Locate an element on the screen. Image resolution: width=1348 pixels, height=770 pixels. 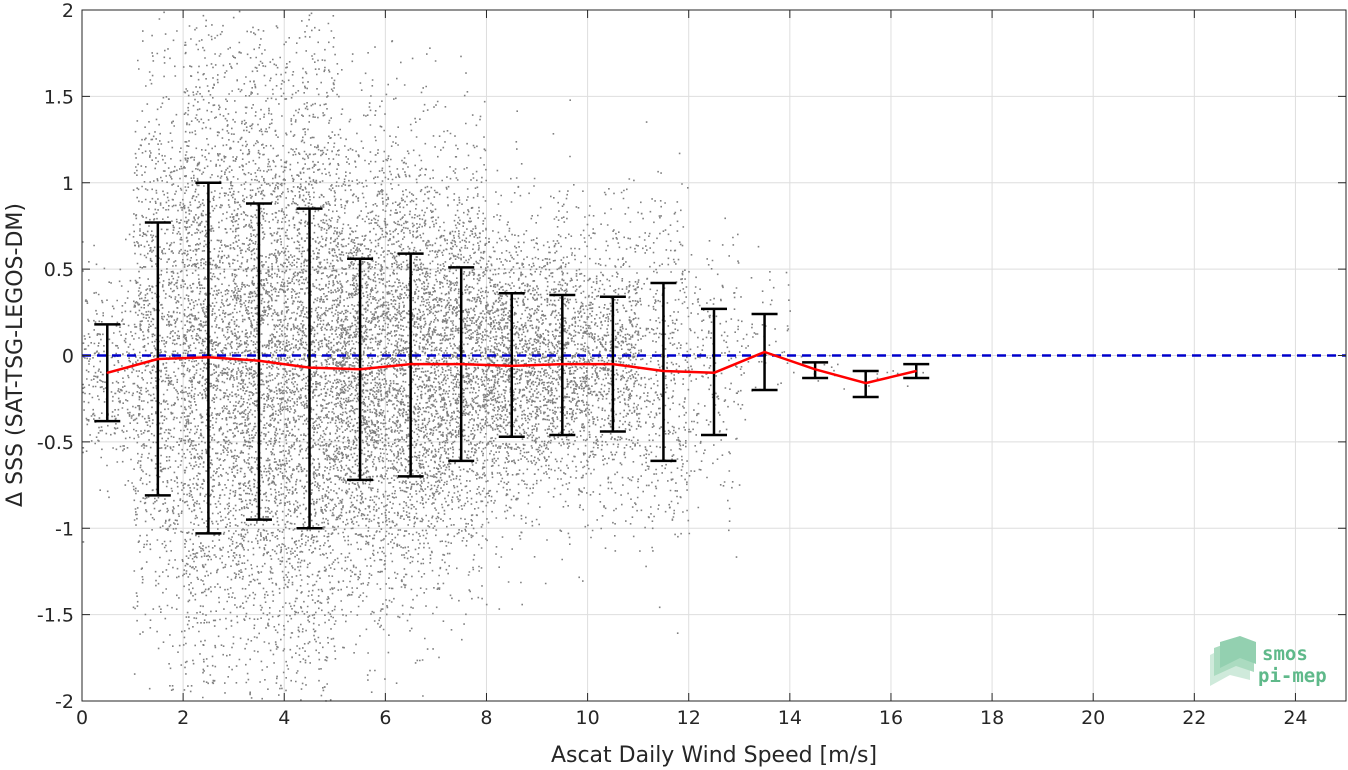
x-tick-label: 2 is located at coordinates (183, 718).